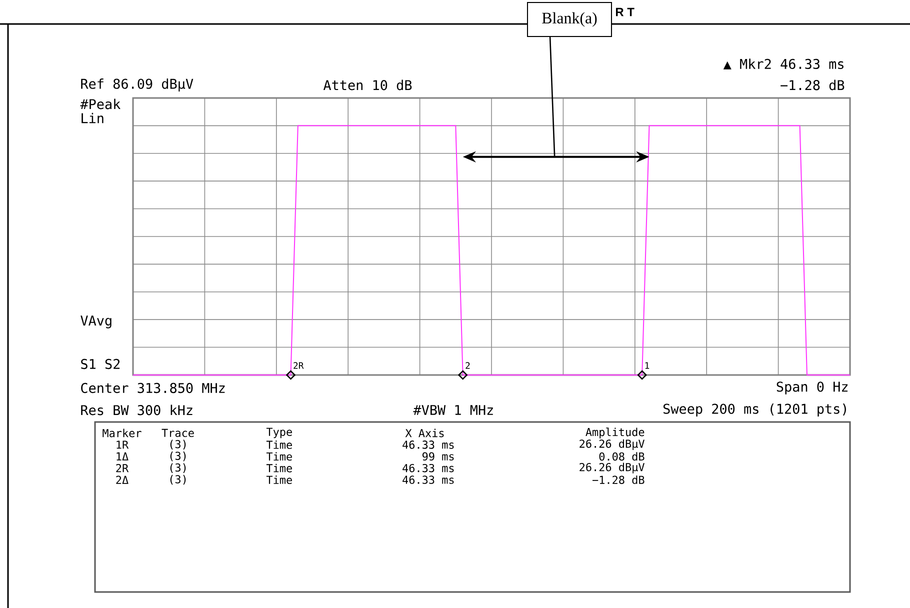  What do you see at coordinates (122, 456) in the screenshot?
I see `text: 1Δ` at bounding box center [122, 456].